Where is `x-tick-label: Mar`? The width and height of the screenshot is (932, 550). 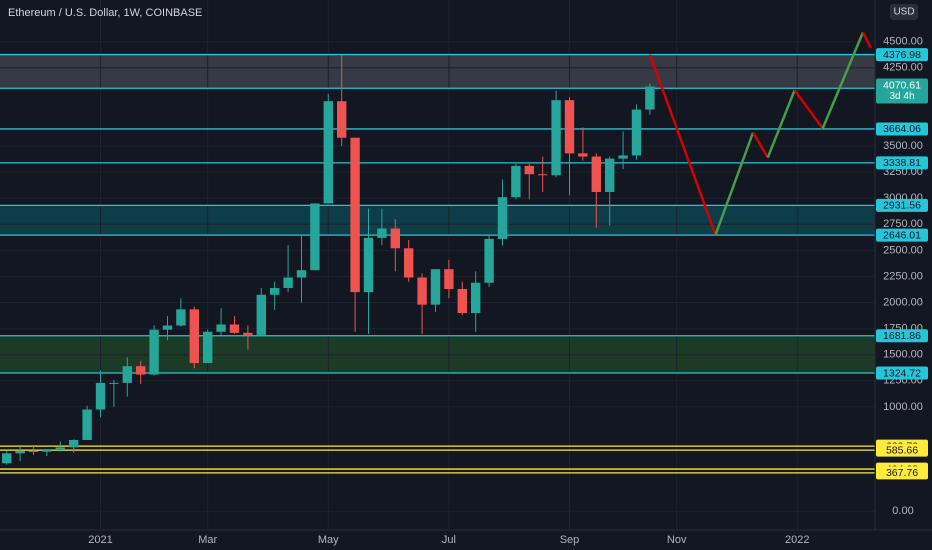 x-tick-label: Mar is located at coordinates (207, 540).